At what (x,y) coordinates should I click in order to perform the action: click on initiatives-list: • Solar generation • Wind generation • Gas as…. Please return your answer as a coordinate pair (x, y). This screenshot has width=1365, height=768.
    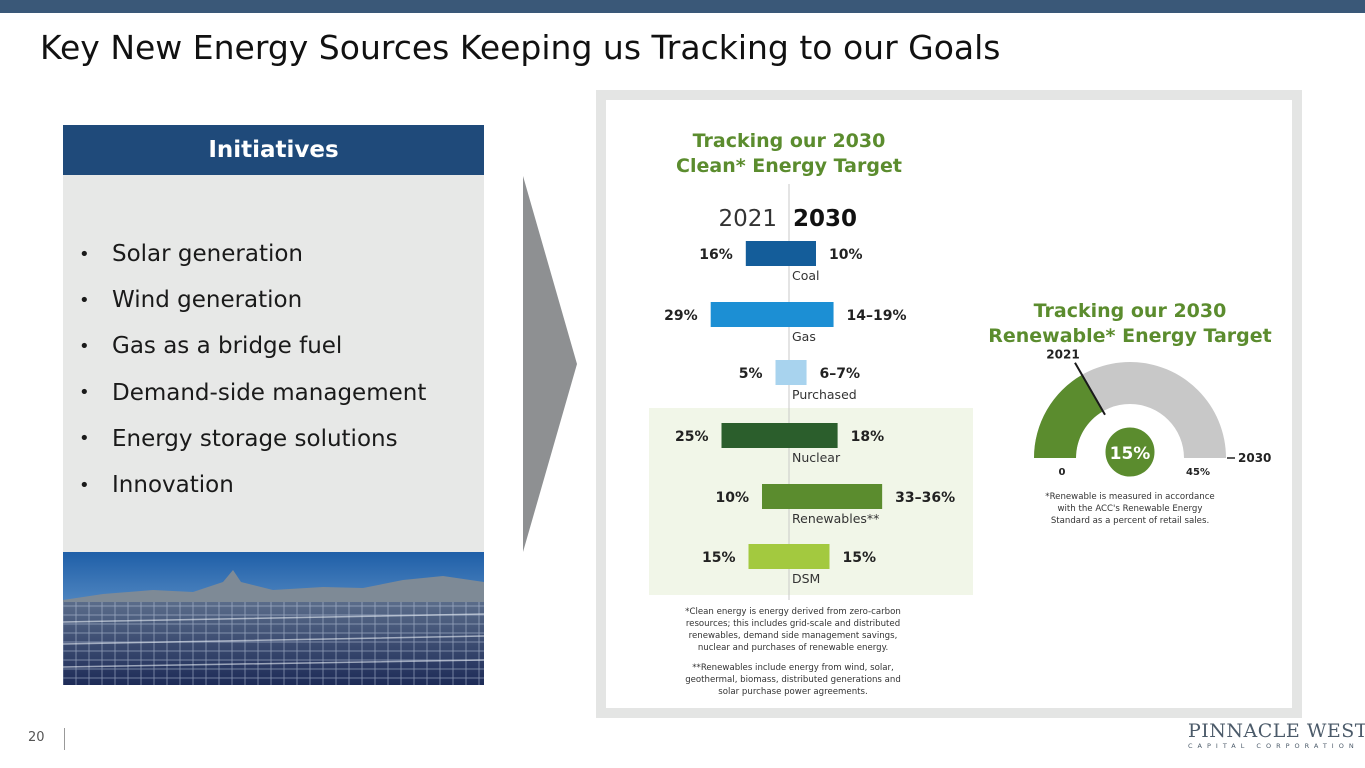
    Looking at the image, I should click on (252, 369).